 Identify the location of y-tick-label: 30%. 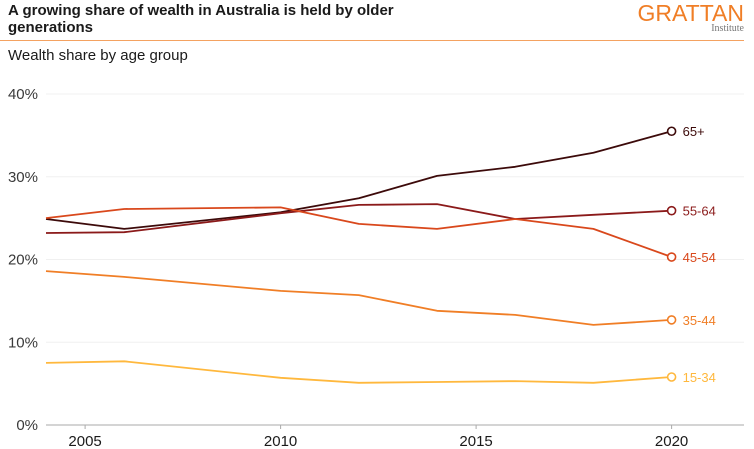
(23, 177).